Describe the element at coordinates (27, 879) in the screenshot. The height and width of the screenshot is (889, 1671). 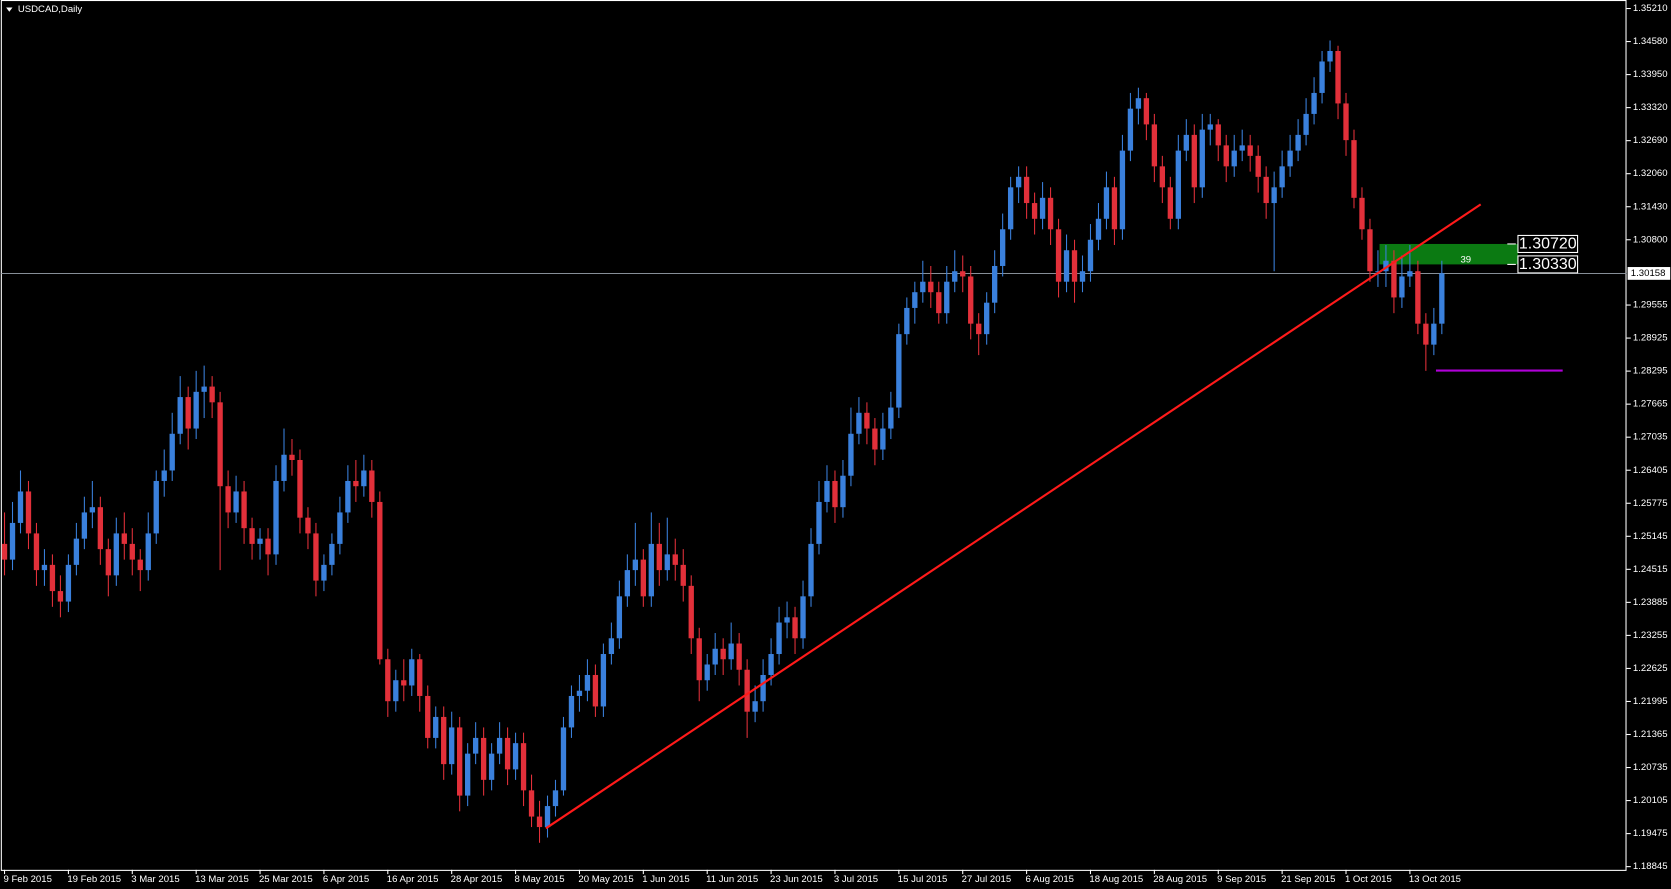
I see `x-tick-label: 9 Feb 2015` at that location.